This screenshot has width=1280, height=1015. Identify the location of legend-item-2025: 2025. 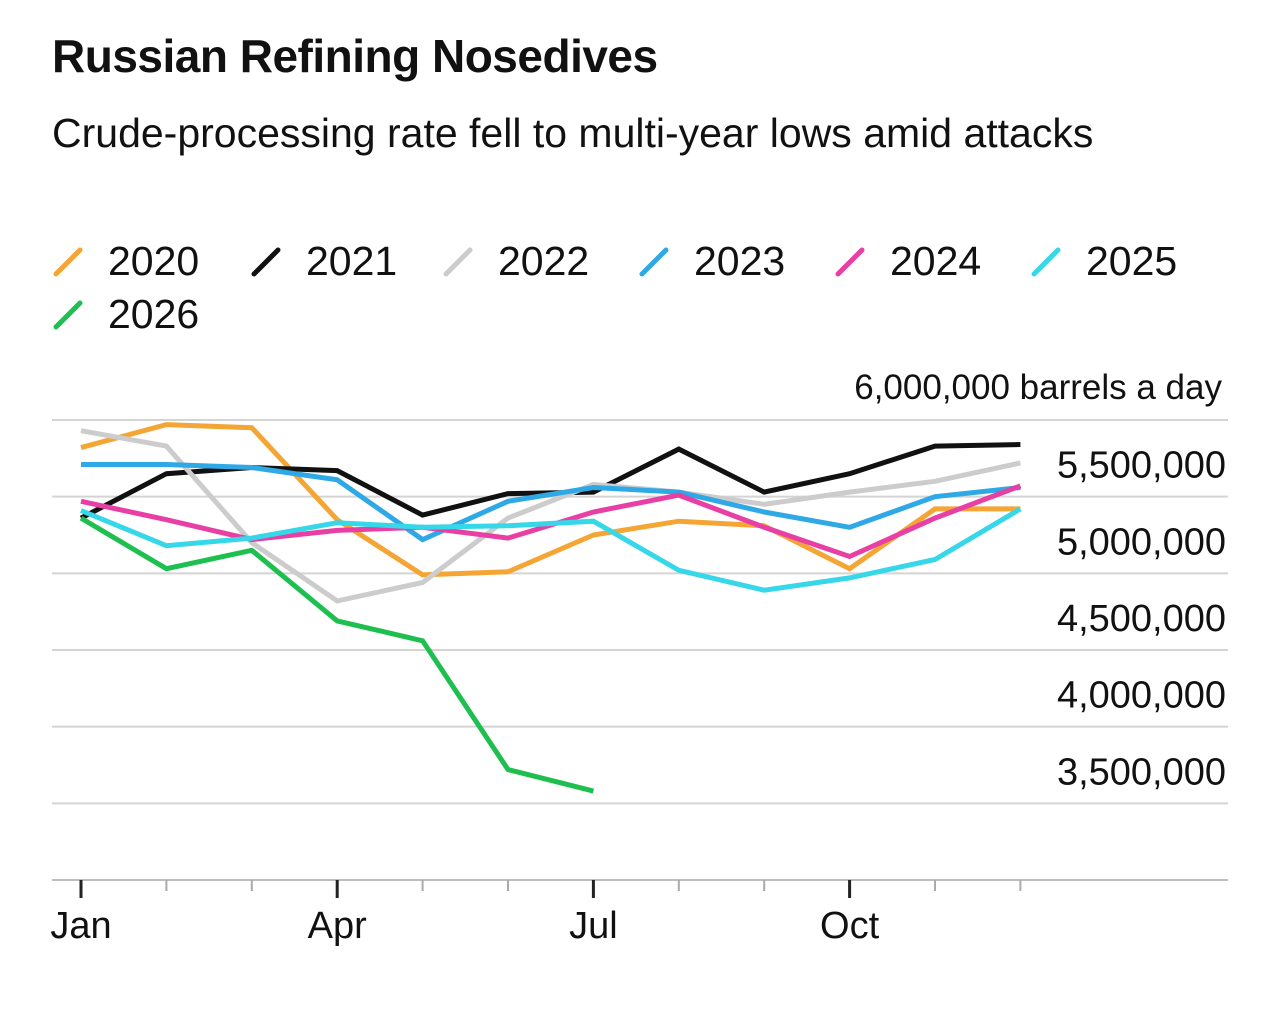
(1103, 261).